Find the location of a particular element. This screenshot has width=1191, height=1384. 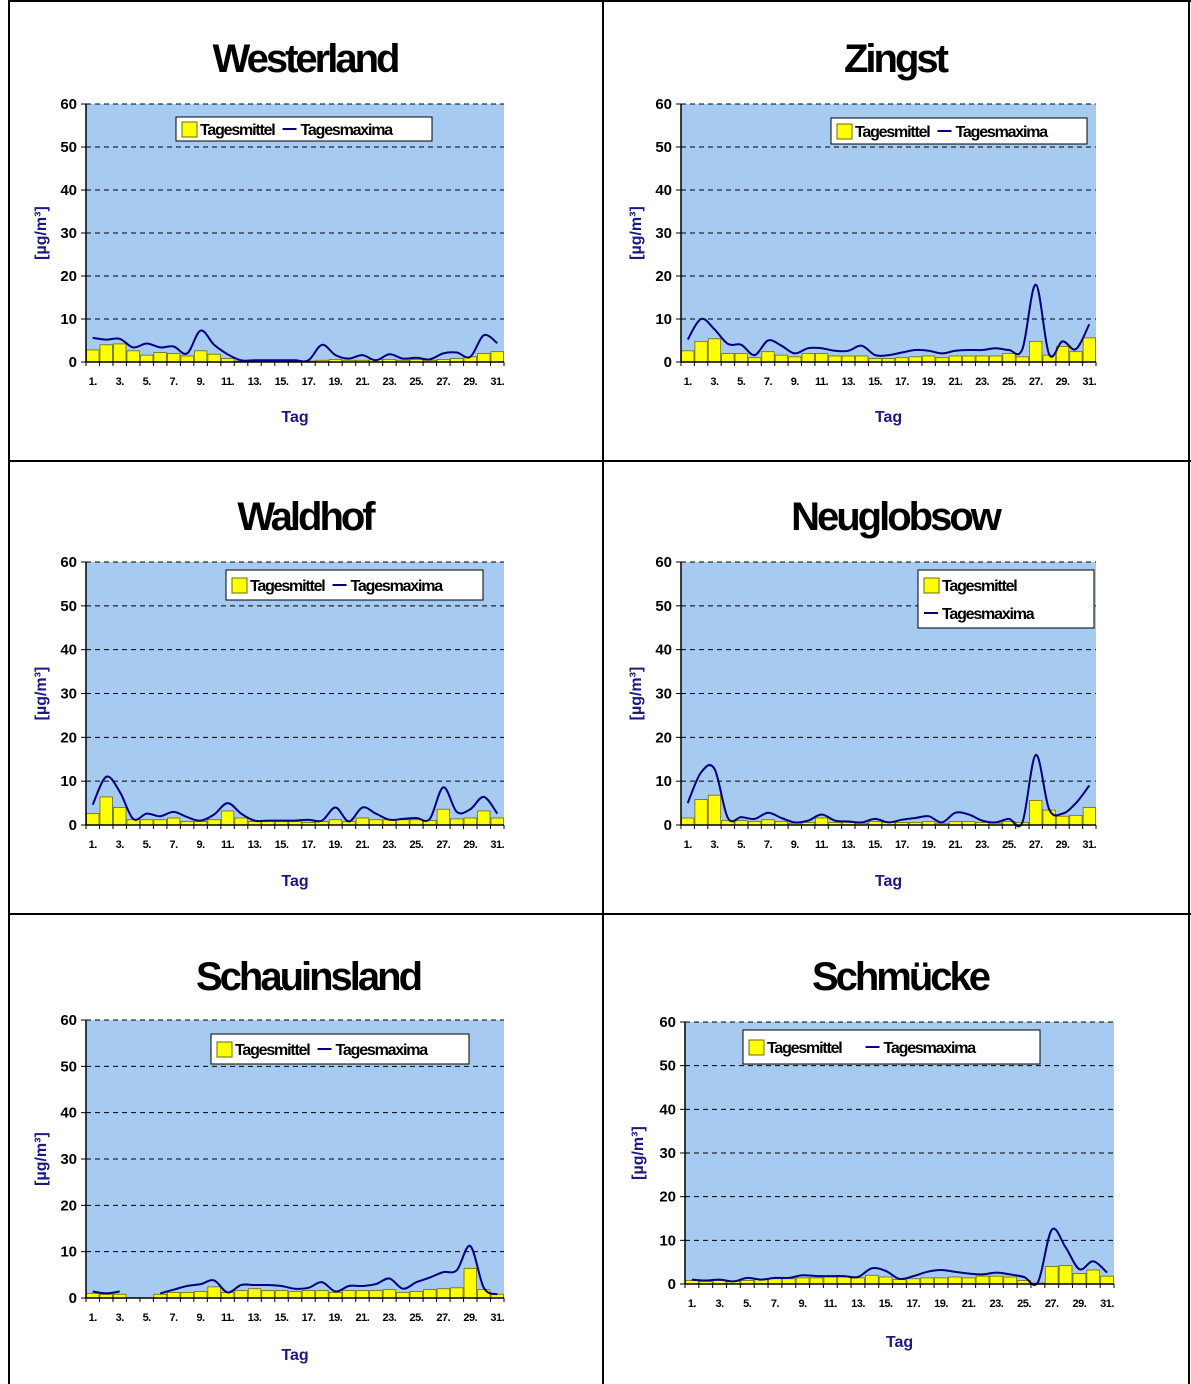

chart-title: Schauinsland is located at coordinates (308, 977).